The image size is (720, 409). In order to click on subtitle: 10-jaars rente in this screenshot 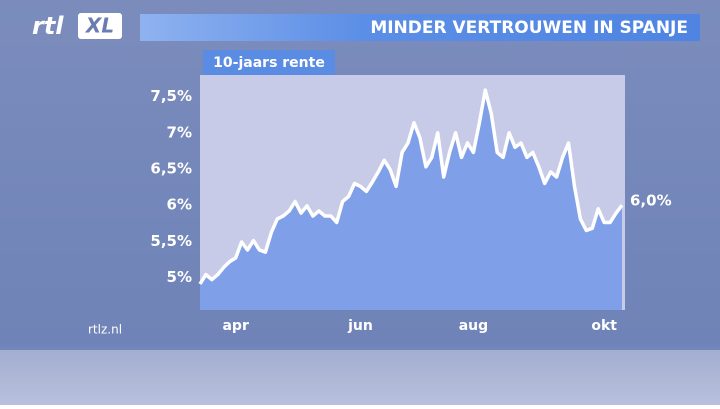, I will do `click(269, 63)`.